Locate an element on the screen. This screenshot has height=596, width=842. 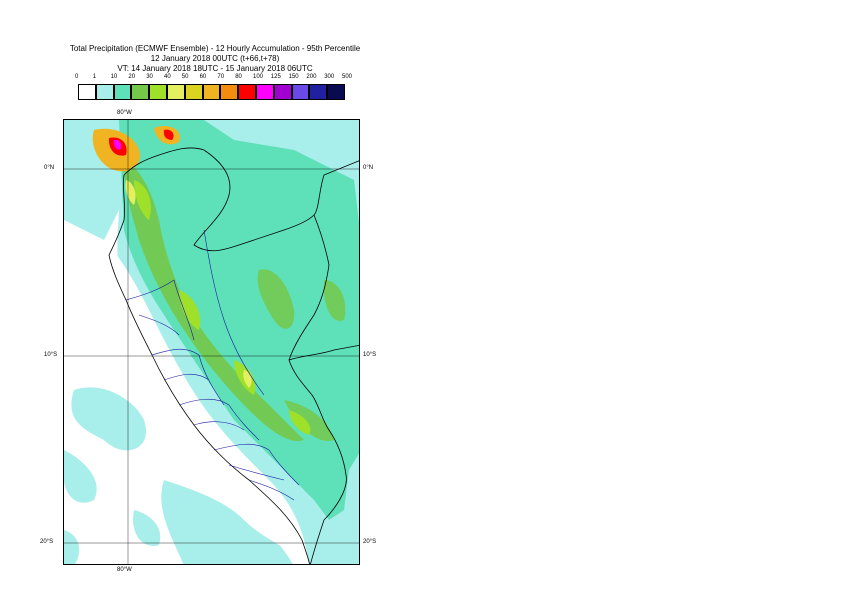
map-title-line-2: 12 January 2018 00UTC (t+66,t+78) is located at coordinates (215, 58).